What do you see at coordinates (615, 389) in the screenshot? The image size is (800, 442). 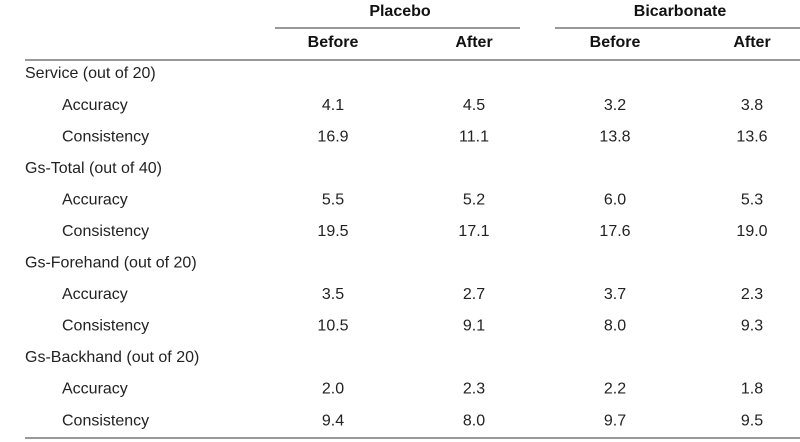 I see `cell: 2.2` at bounding box center [615, 389].